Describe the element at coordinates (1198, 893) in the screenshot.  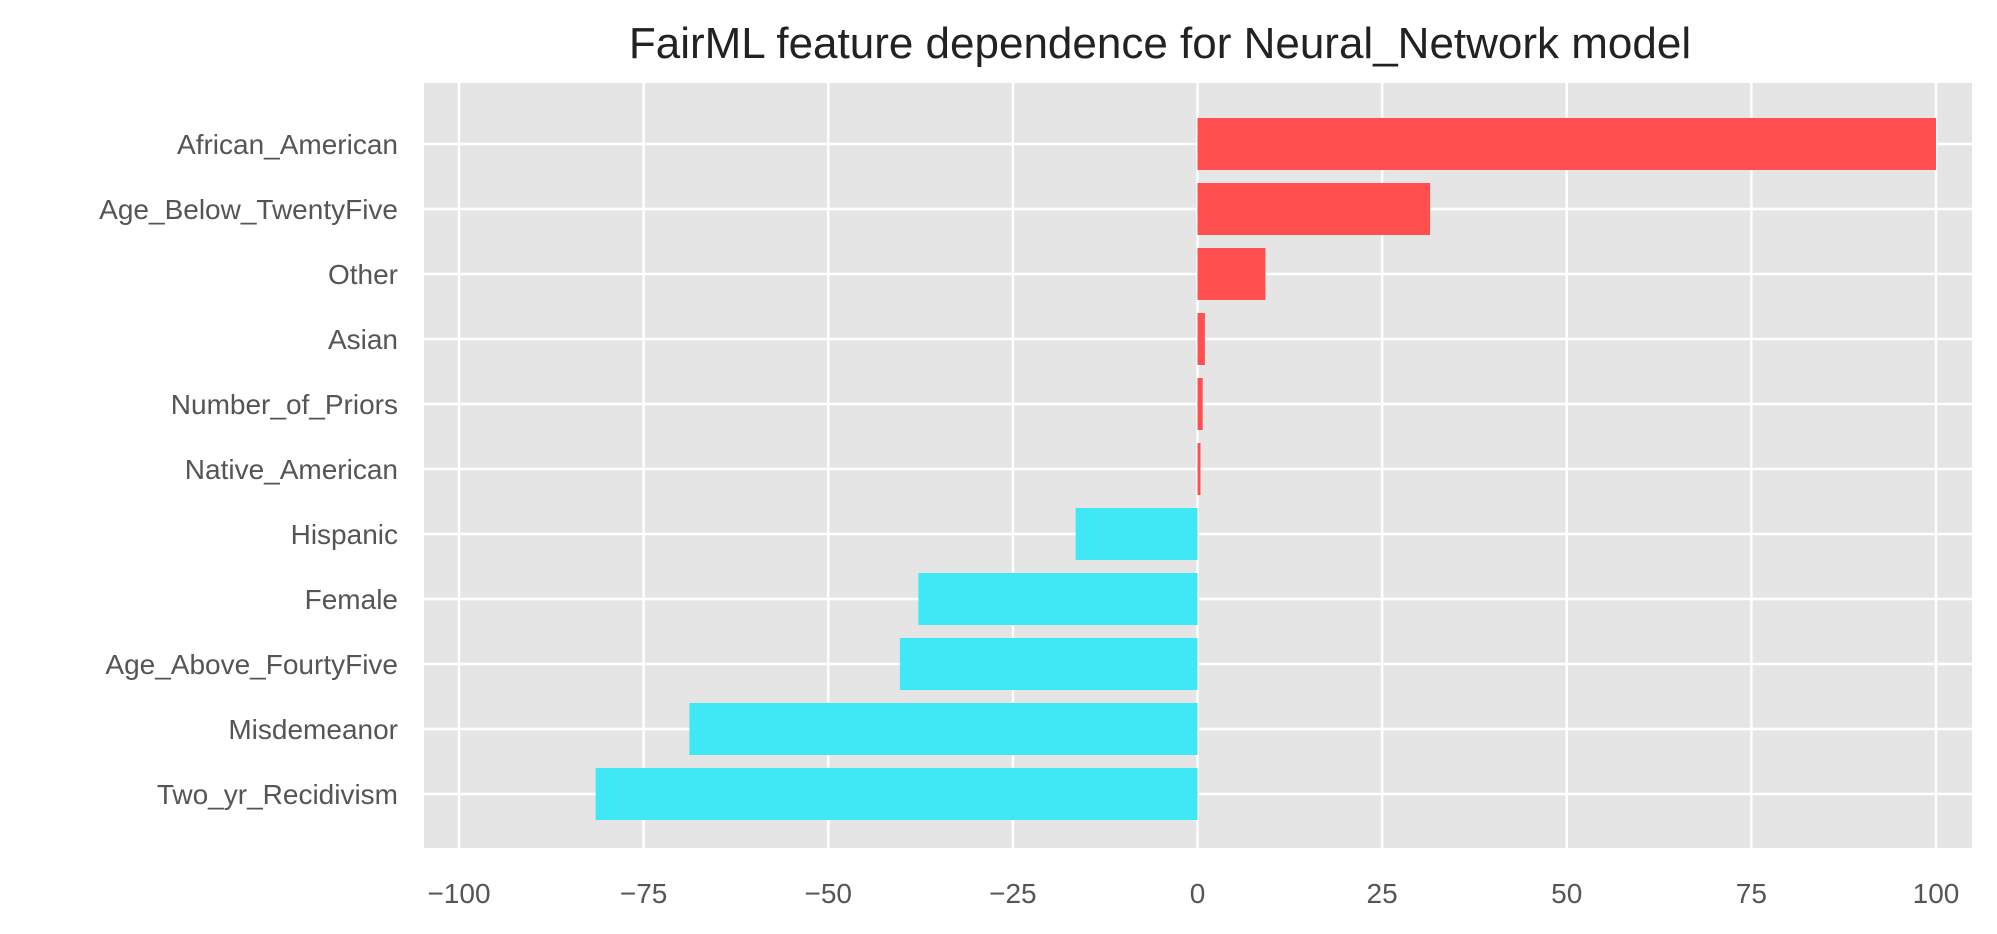
I see `x-tick-label: 0` at that location.